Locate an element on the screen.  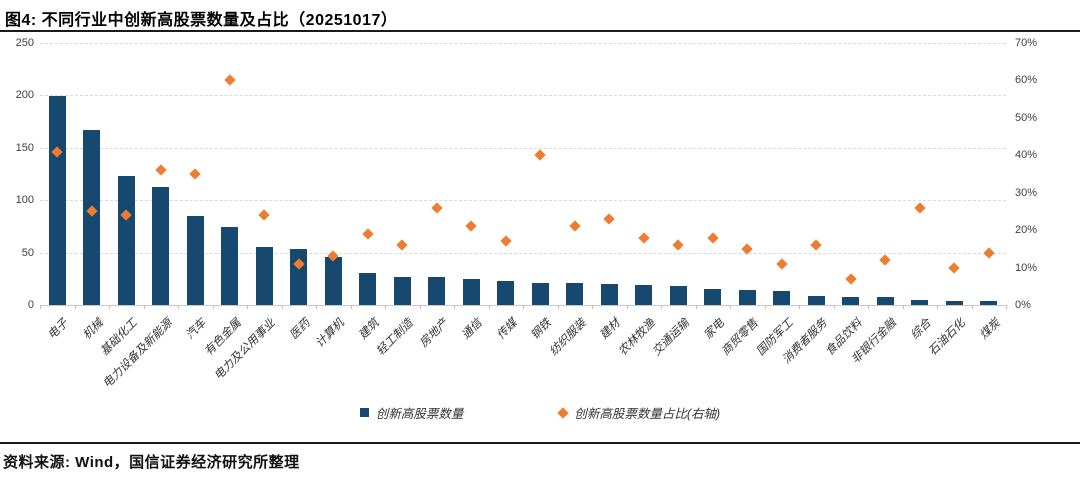
left-axis-tick-label: 200 is located at coordinates (24, 95).